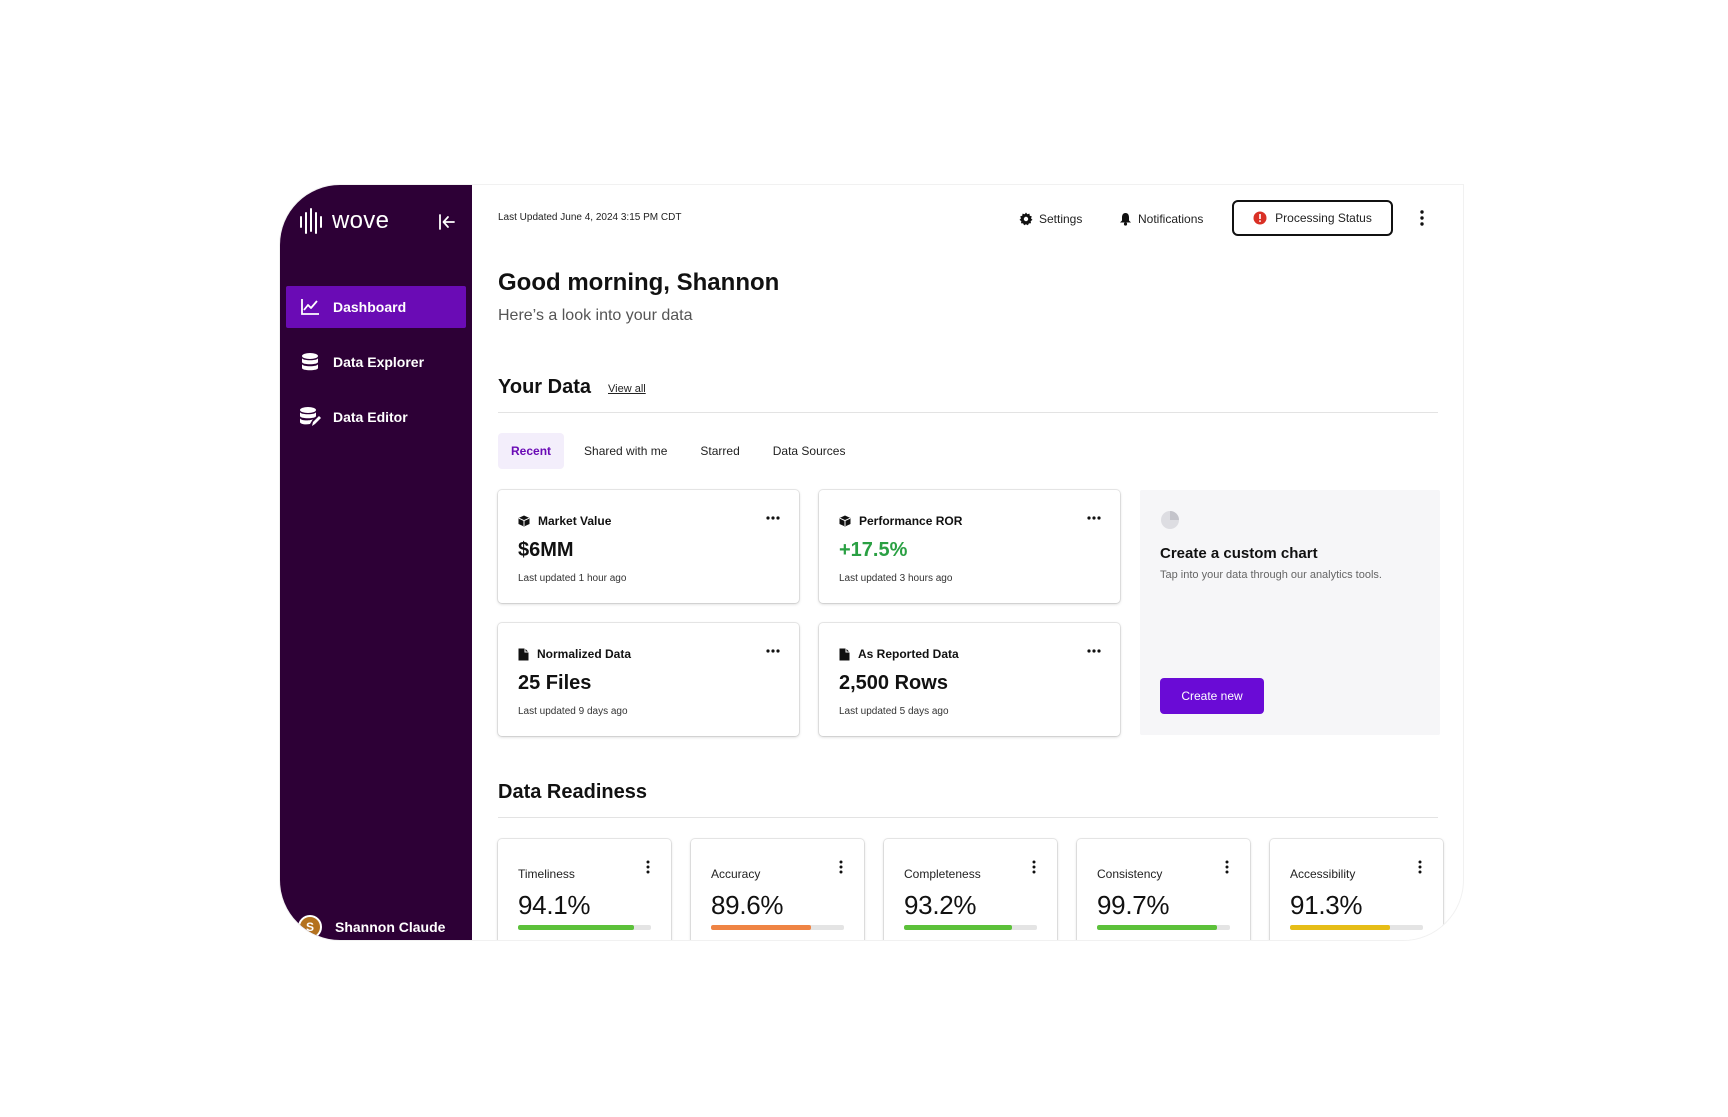 This screenshot has width=1728, height=1117. Describe the element at coordinates (1326, 905) in the screenshot. I see `metric-value: 91.3%` at that location.